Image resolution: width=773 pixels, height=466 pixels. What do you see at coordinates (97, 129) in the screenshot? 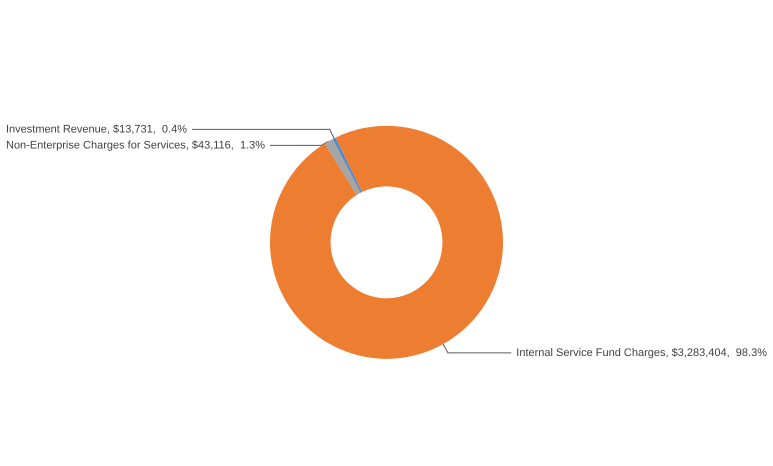
I see `slice-label: Investment Revenue, $13,731, 0.4%` at bounding box center [97, 129].